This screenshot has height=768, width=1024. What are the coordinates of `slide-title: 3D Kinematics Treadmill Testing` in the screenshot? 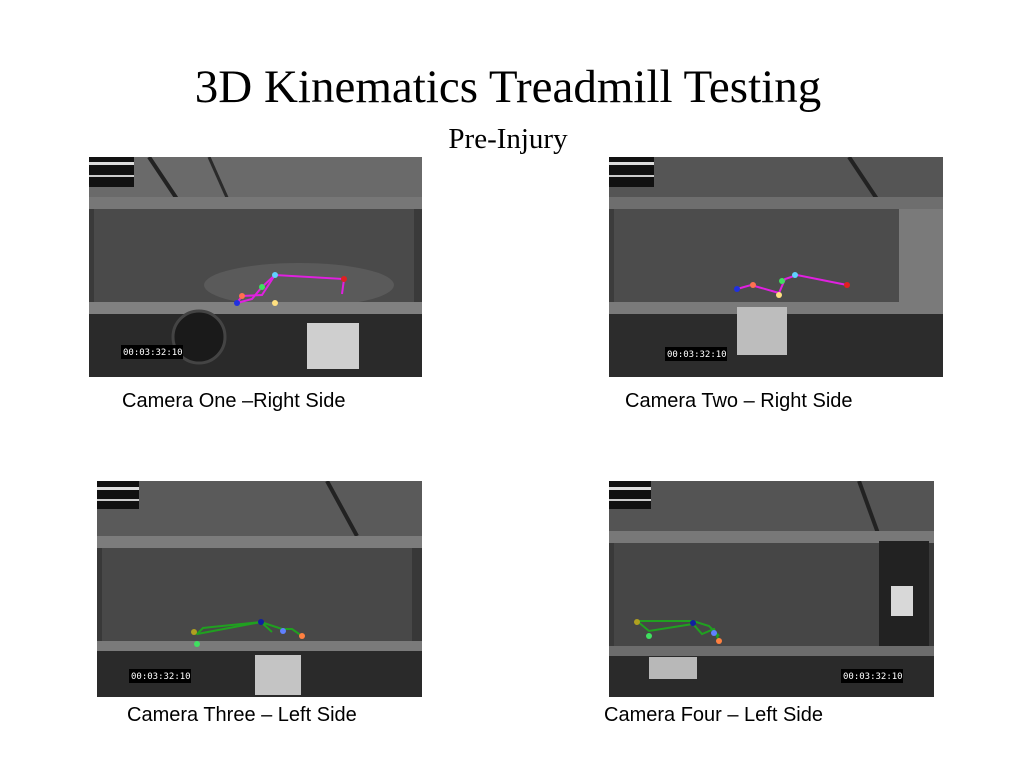 It's located at (508, 87).